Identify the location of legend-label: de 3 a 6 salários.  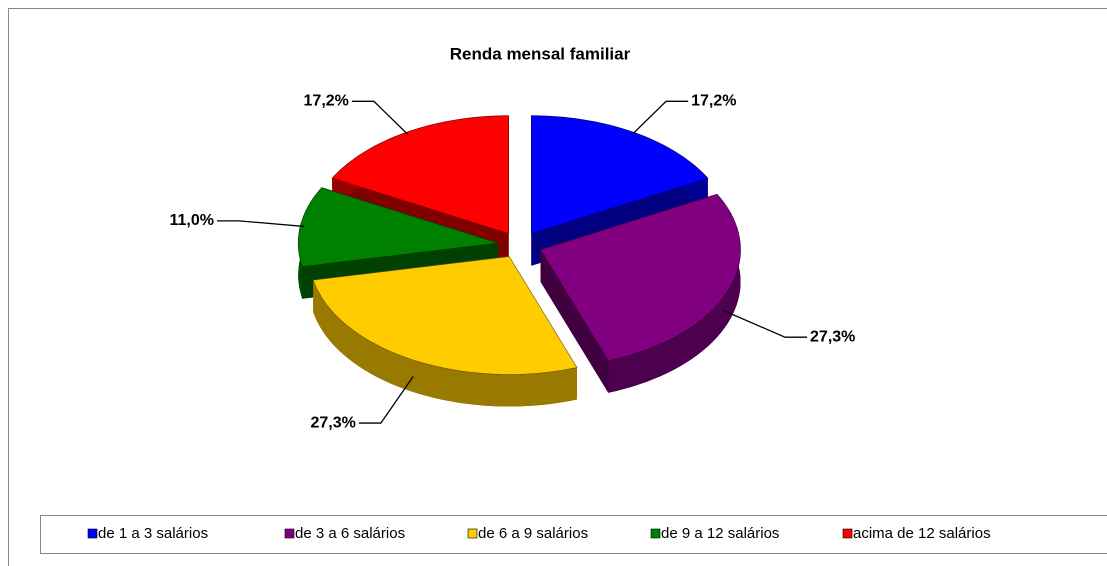
(350, 533).